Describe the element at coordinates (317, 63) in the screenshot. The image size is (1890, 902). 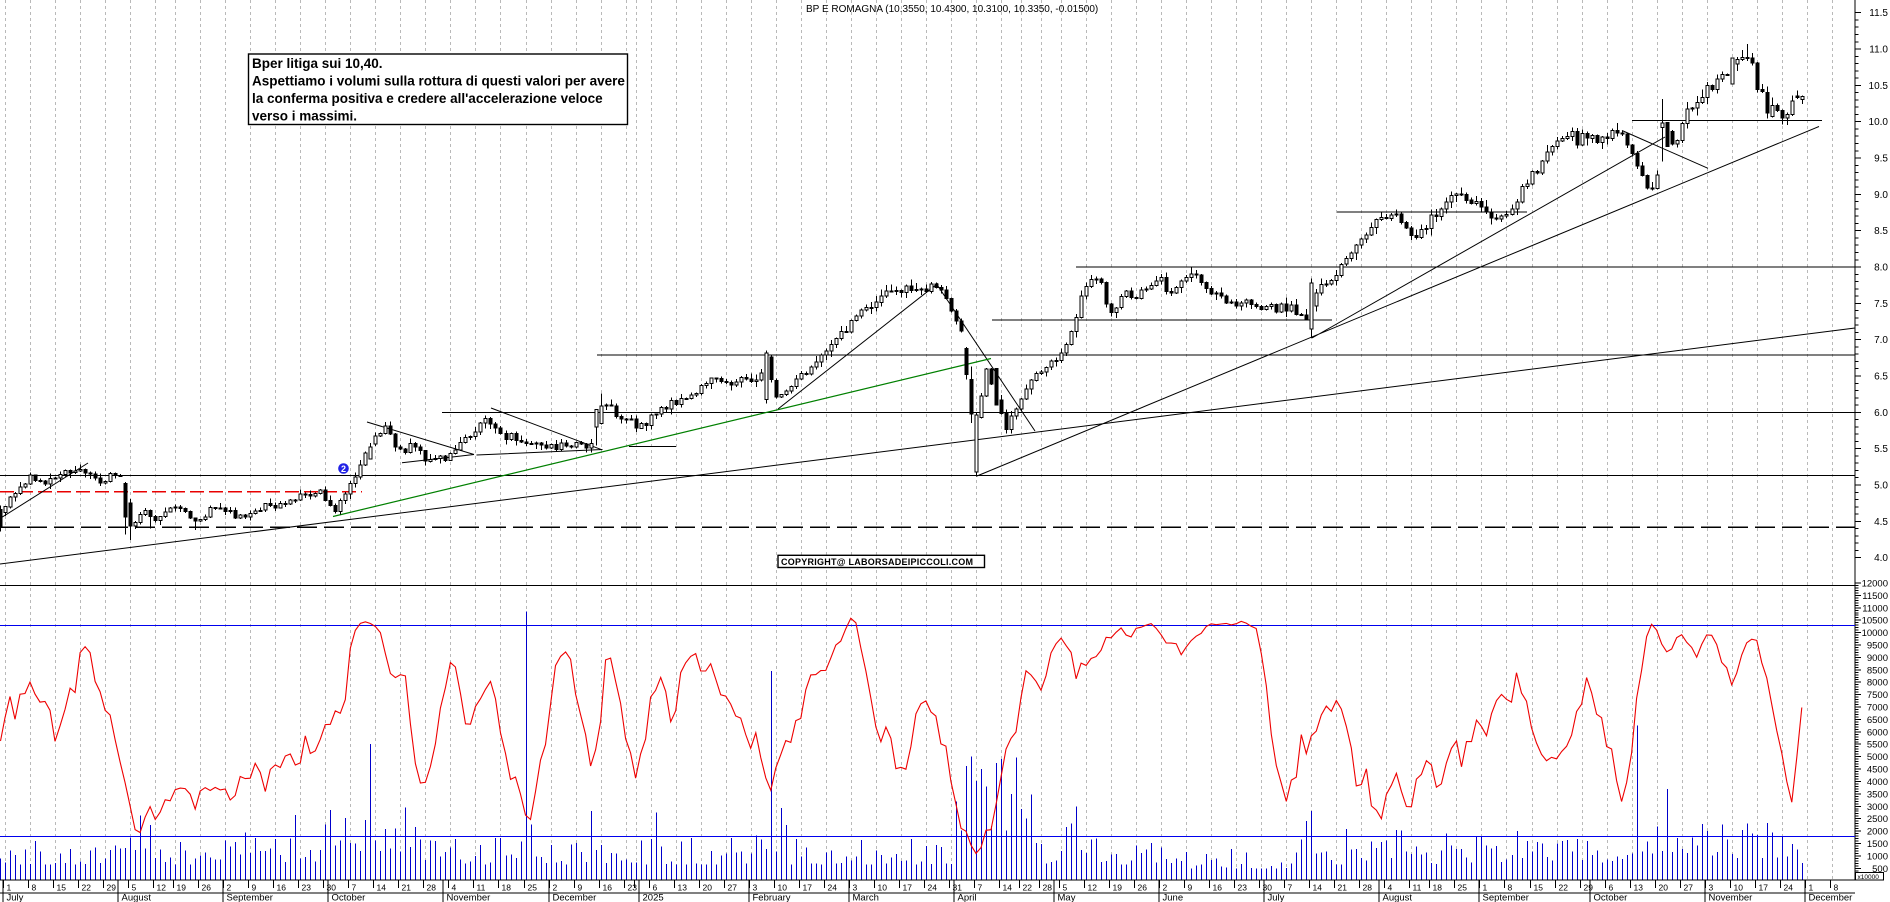
I see `svg-text: Bper litiga sui 10,40.` at that location.